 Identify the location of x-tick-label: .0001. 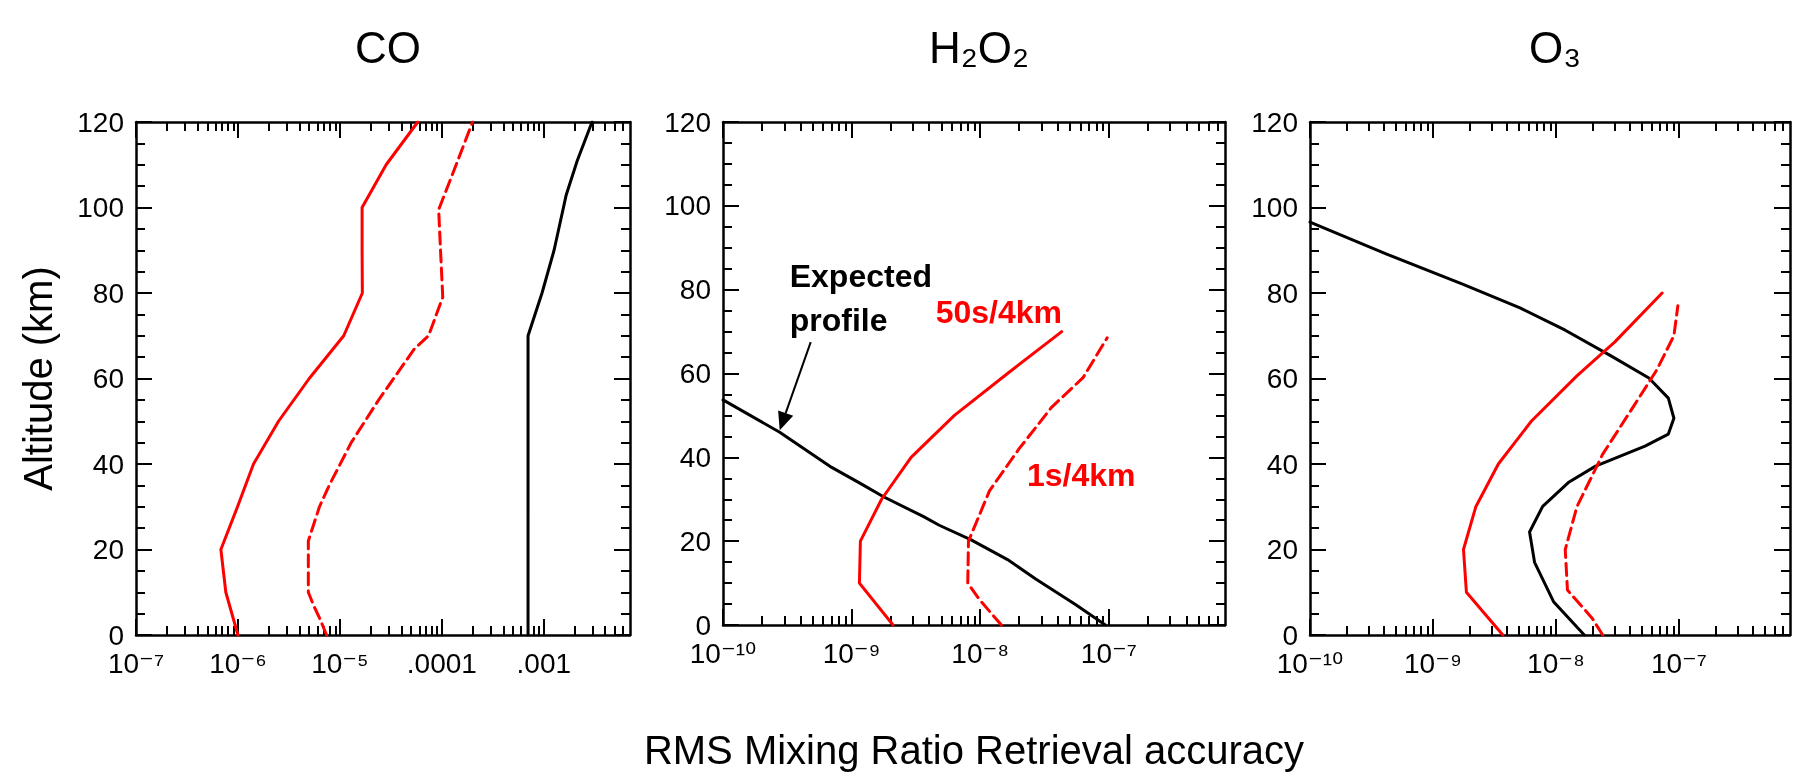
(441, 663).